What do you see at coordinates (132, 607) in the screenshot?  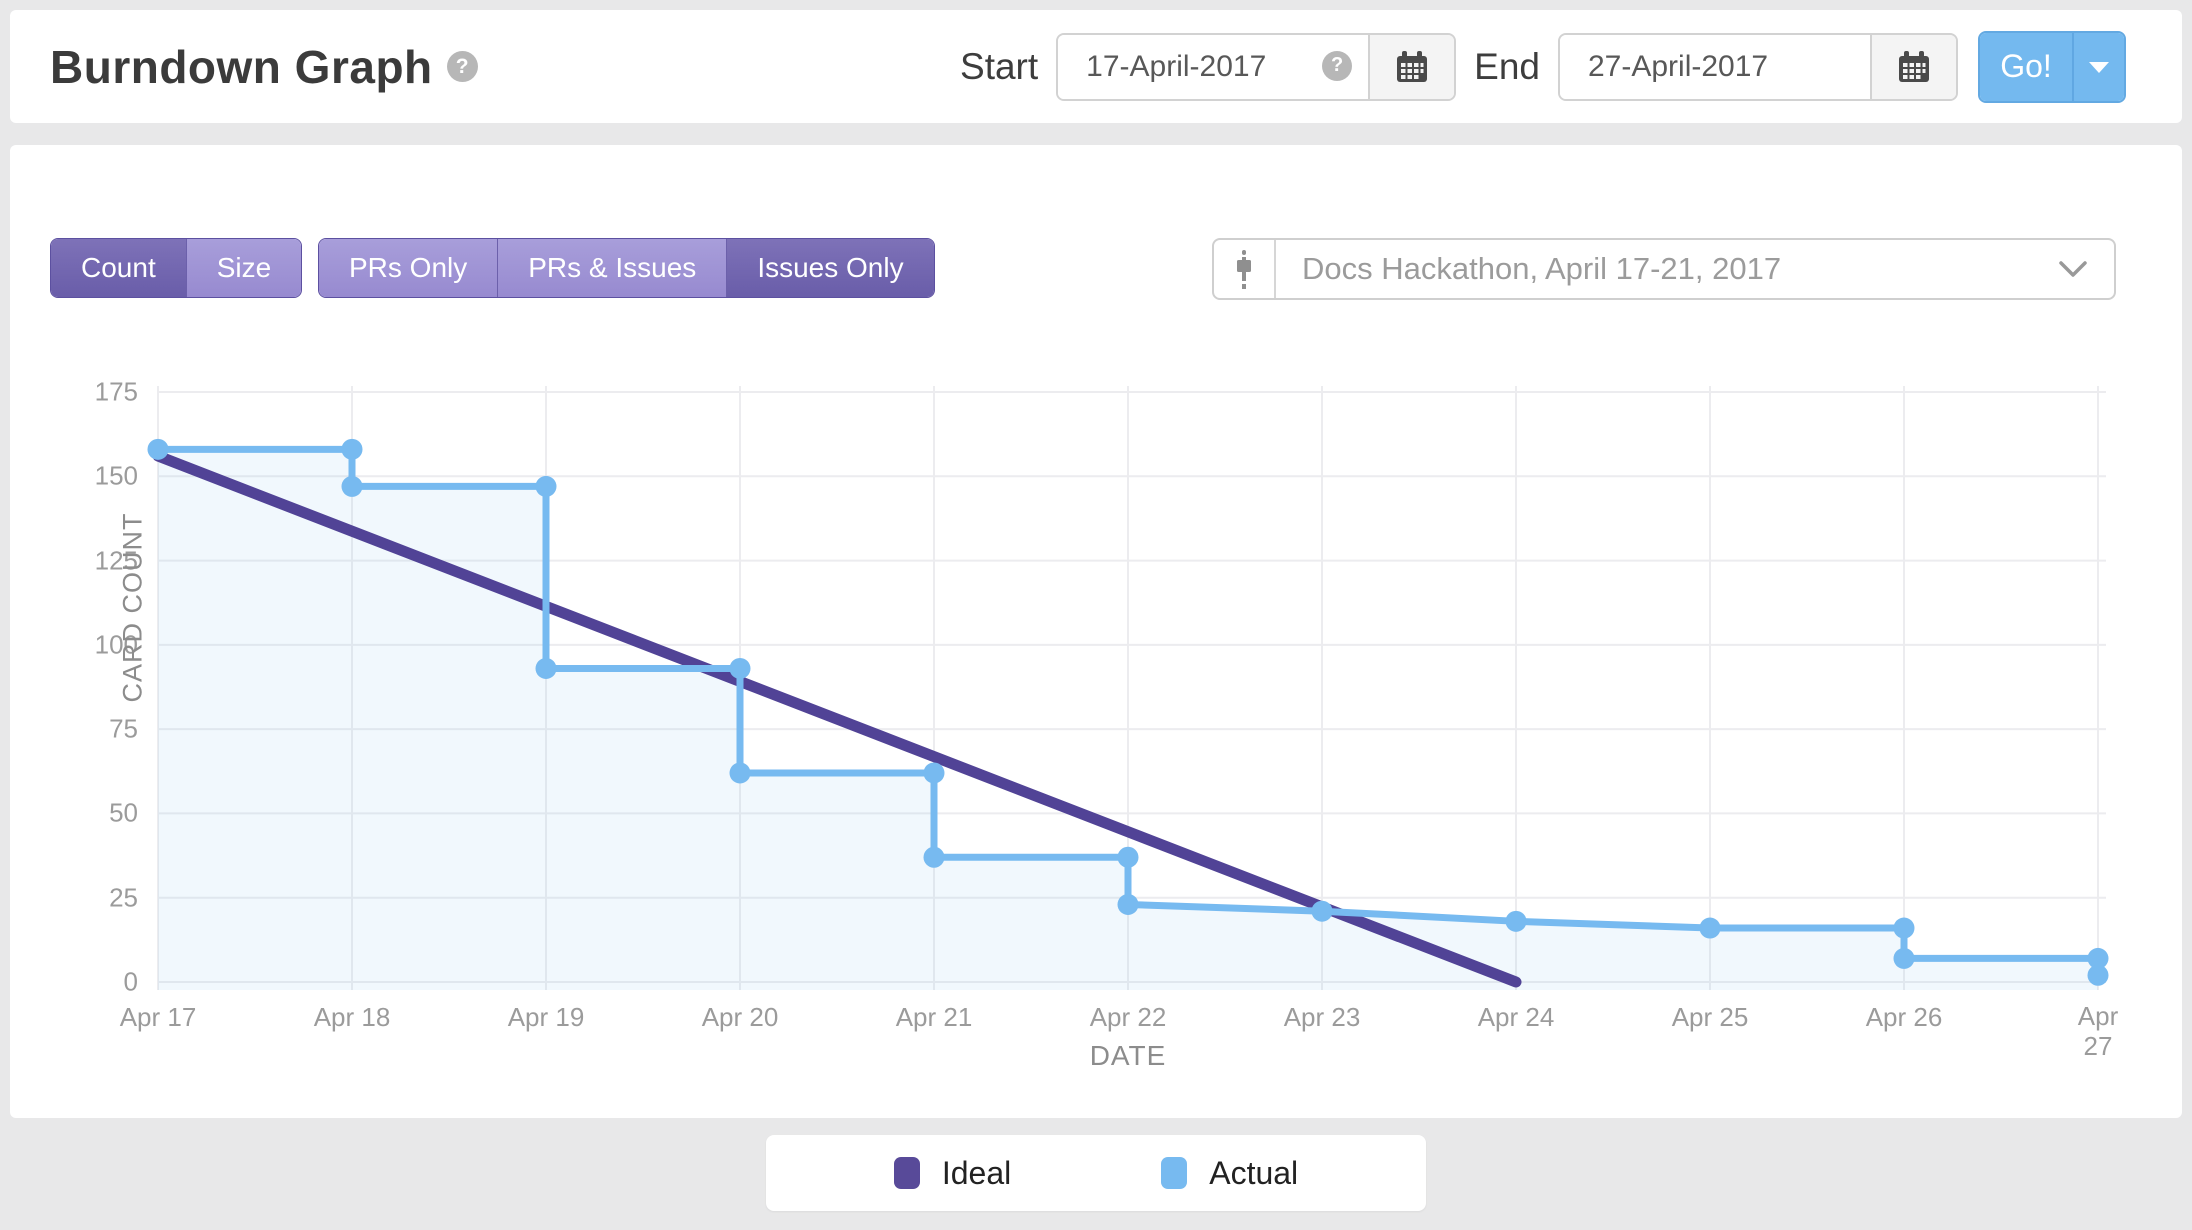 I see `y-axis-title: CARD COUNT` at bounding box center [132, 607].